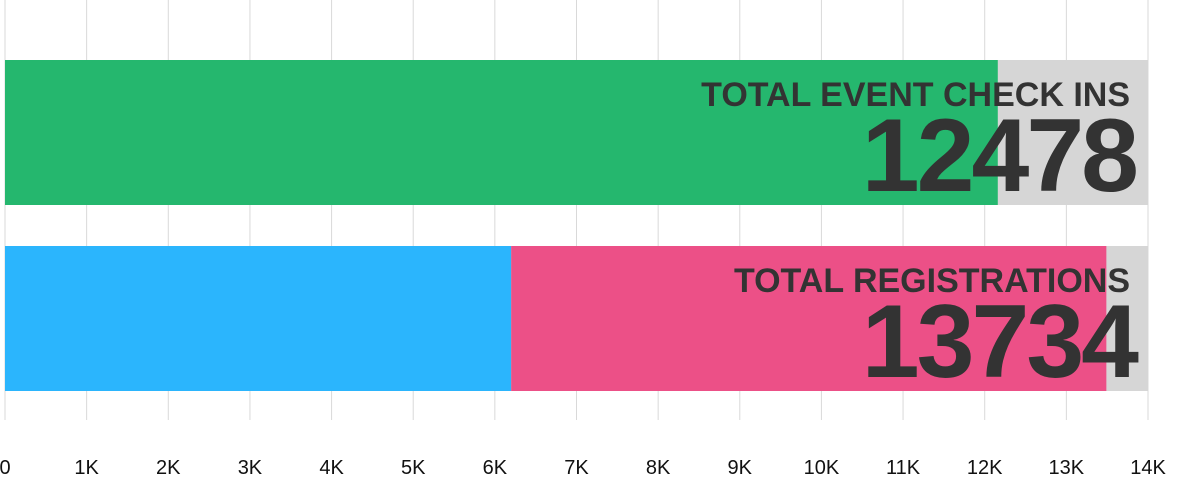 The height and width of the screenshot is (483, 1182). What do you see at coordinates (658, 468) in the screenshot?
I see `x-tick-label: 8K` at bounding box center [658, 468].